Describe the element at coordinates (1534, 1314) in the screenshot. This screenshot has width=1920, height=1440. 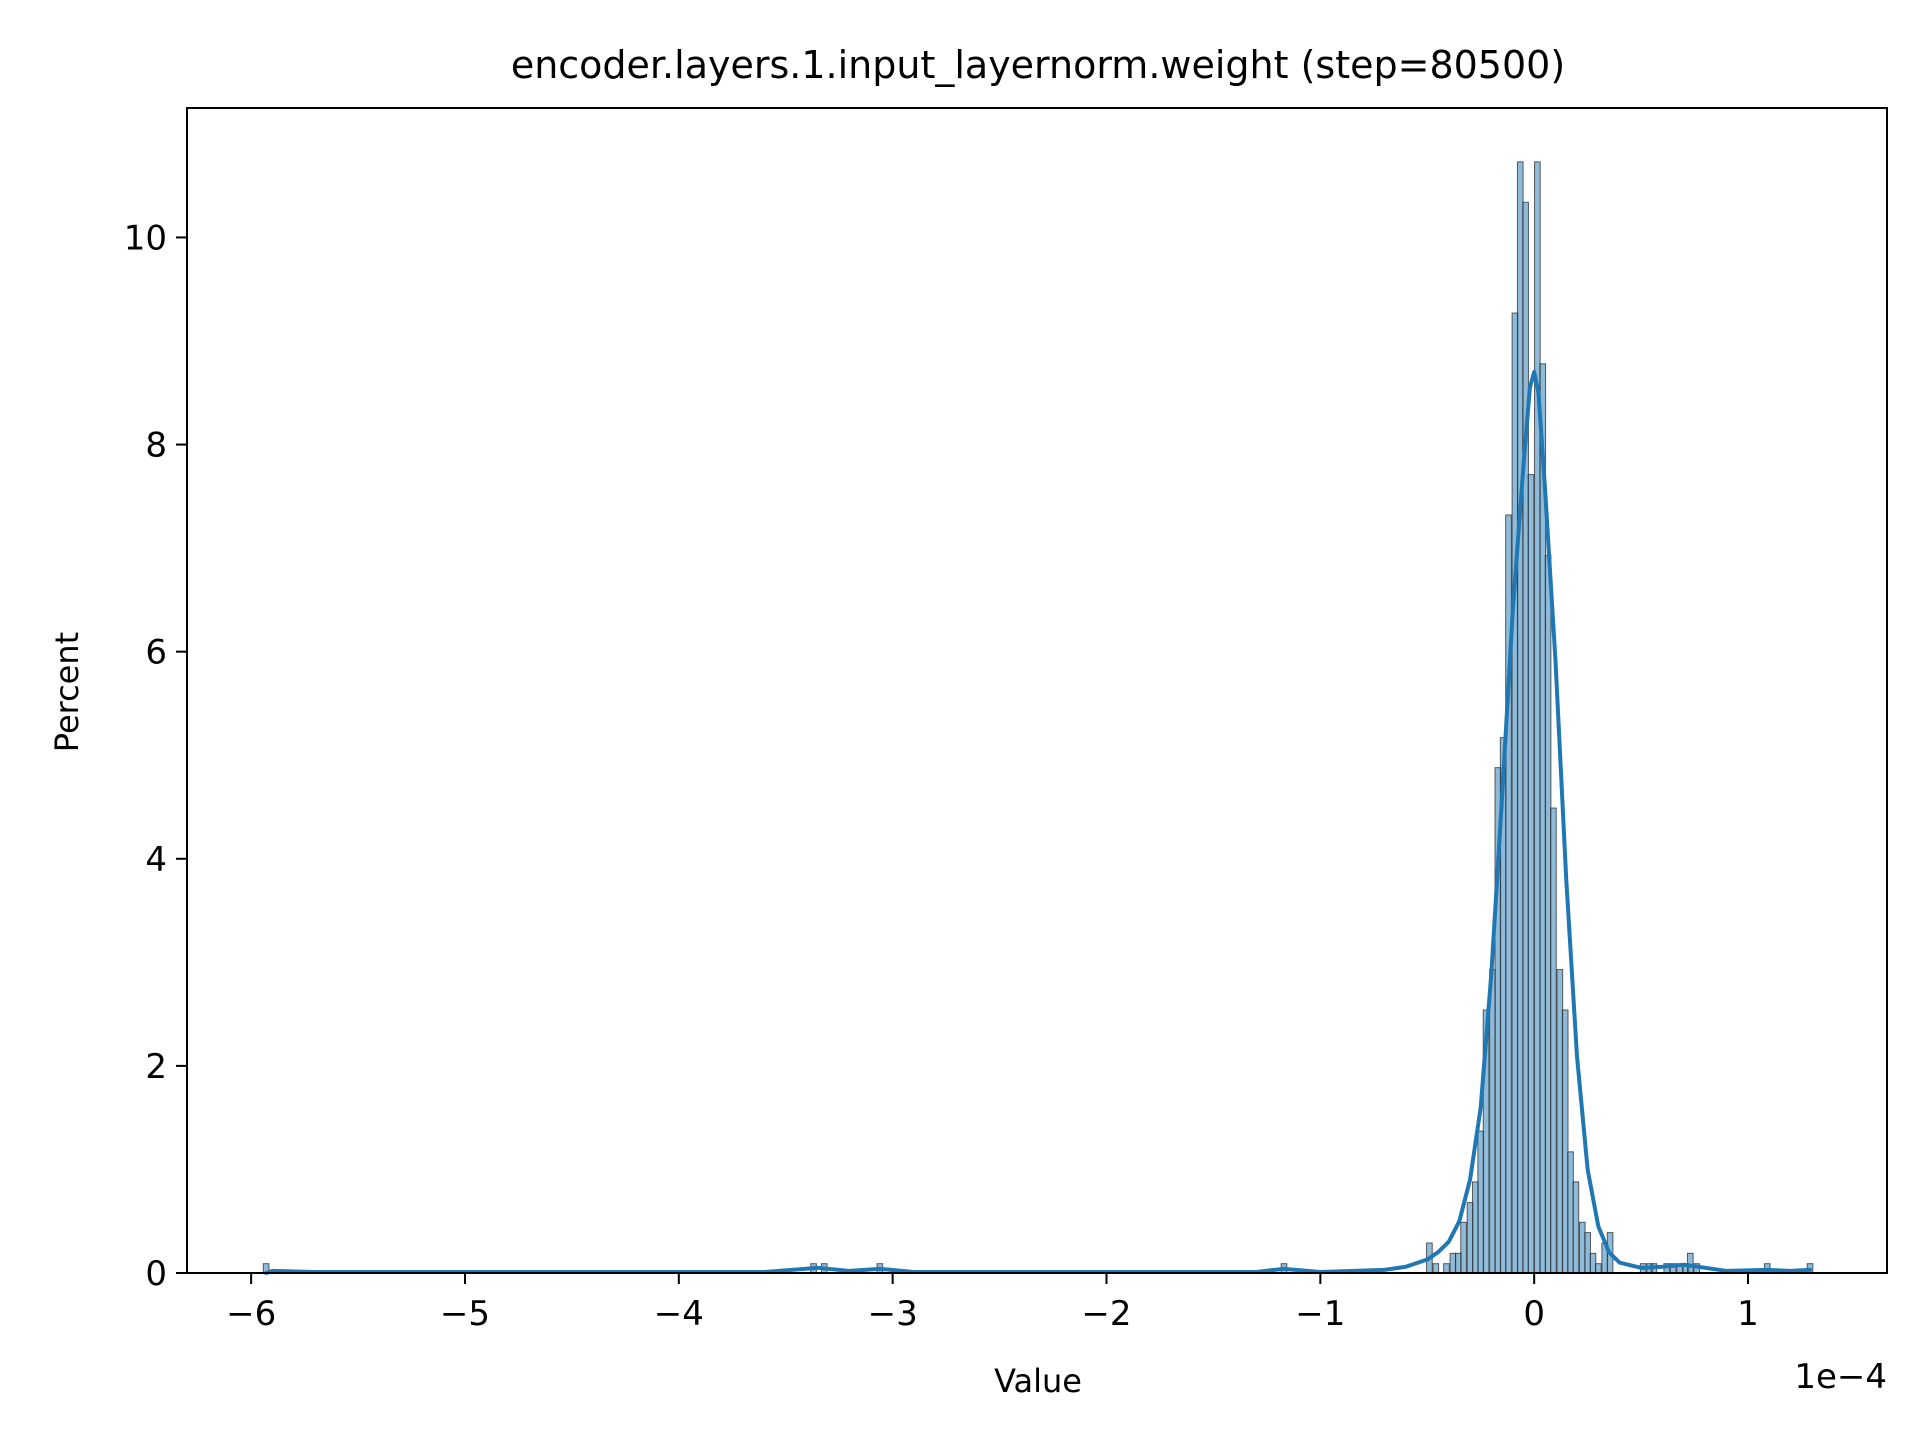
I see `x-tick-label: 0` at that location.